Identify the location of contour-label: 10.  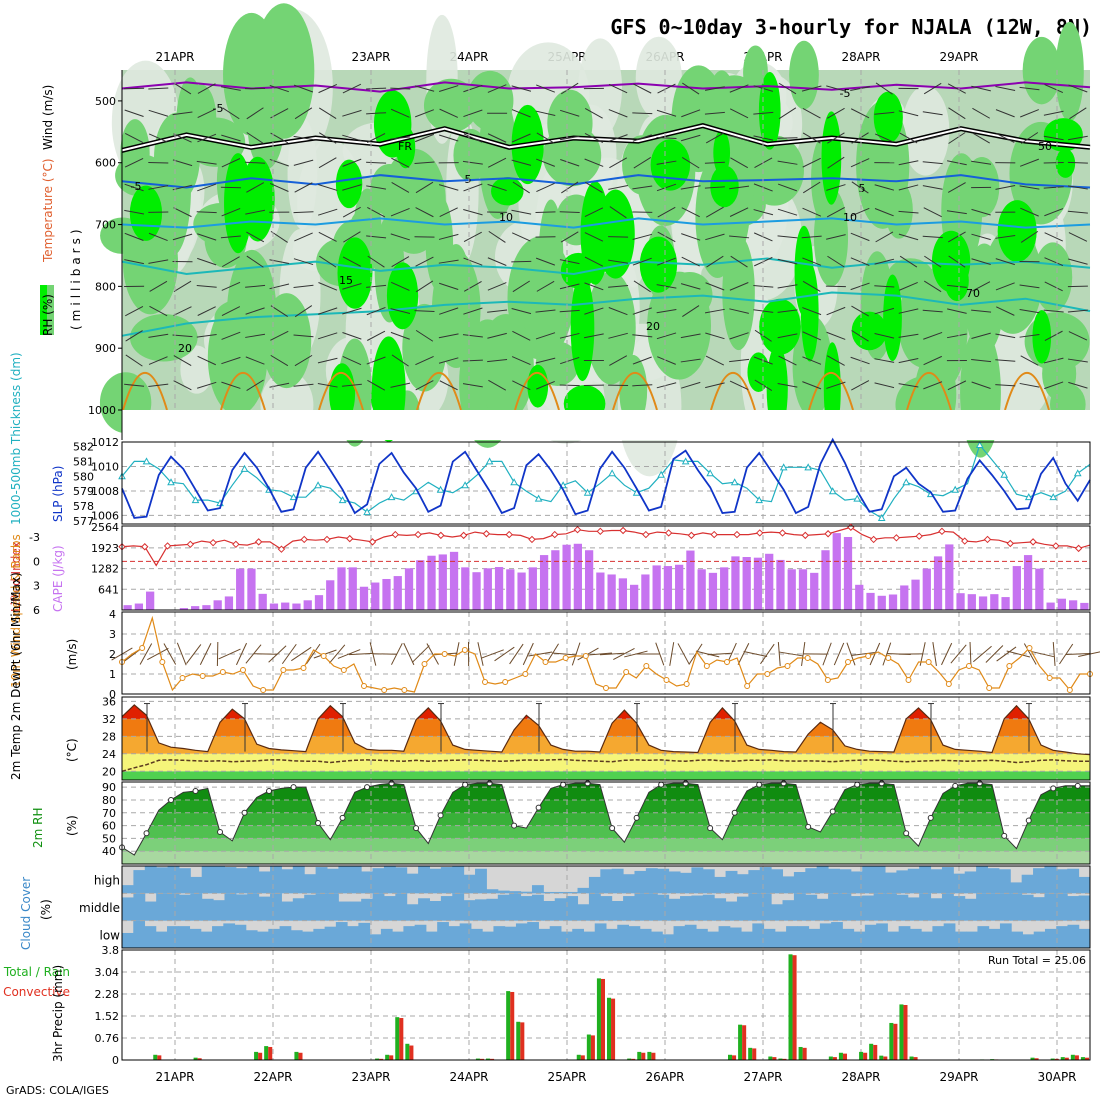
(506, 217).